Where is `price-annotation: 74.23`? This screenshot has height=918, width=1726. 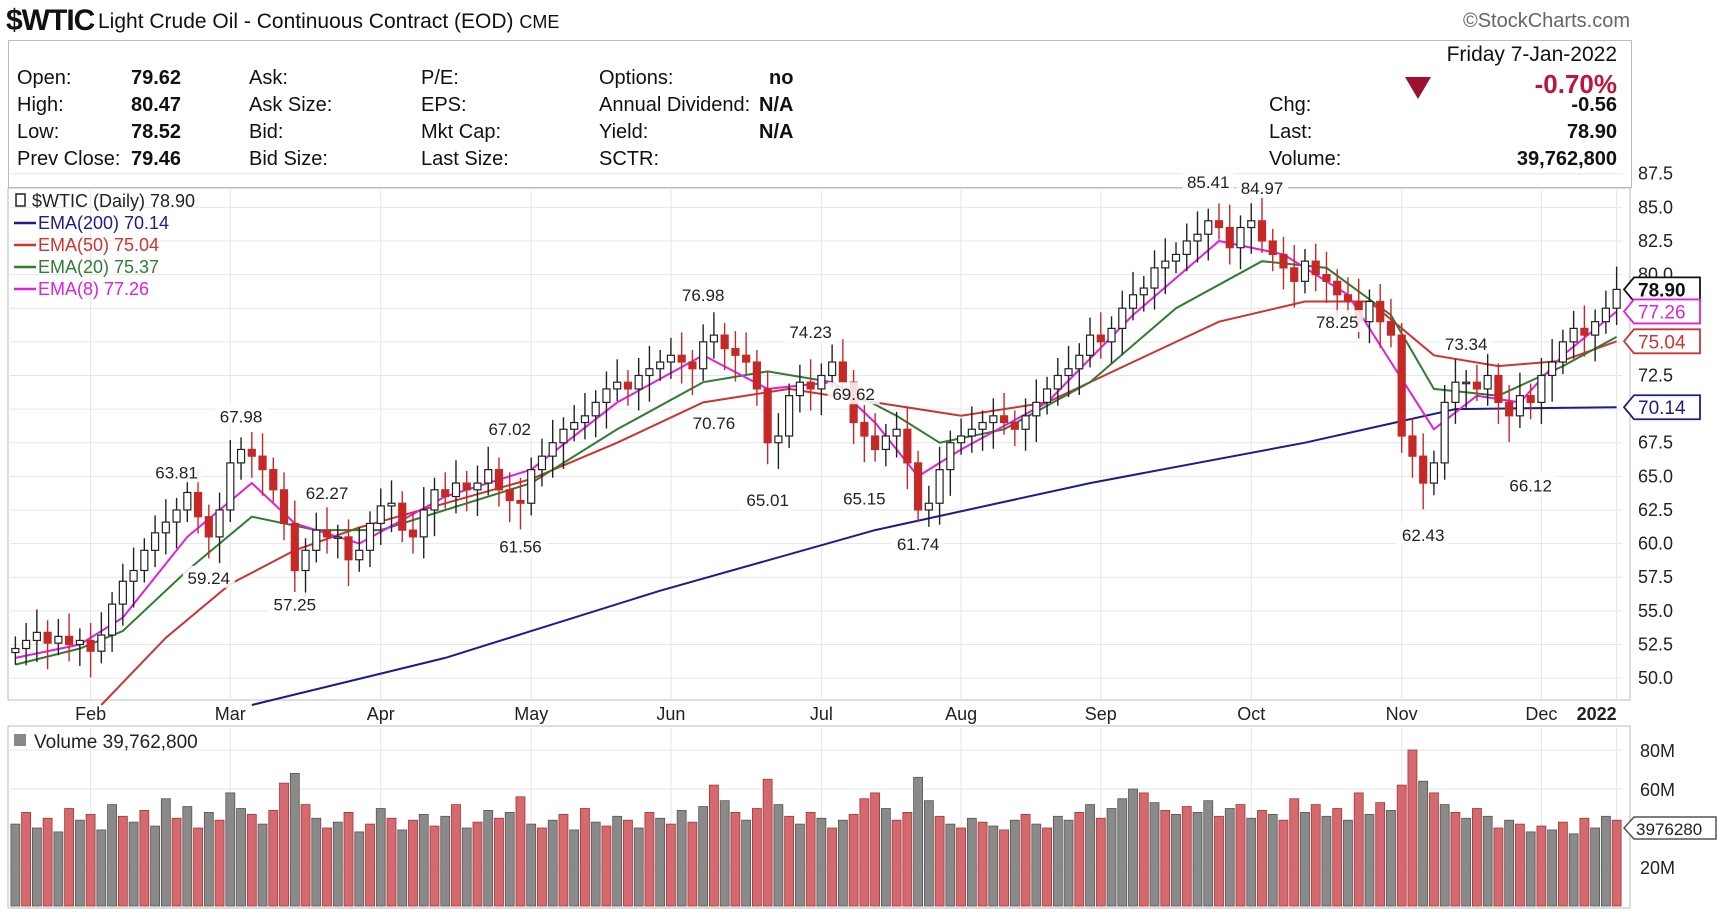 price-annotation: 74.23 is located at coordinates (810, 332).